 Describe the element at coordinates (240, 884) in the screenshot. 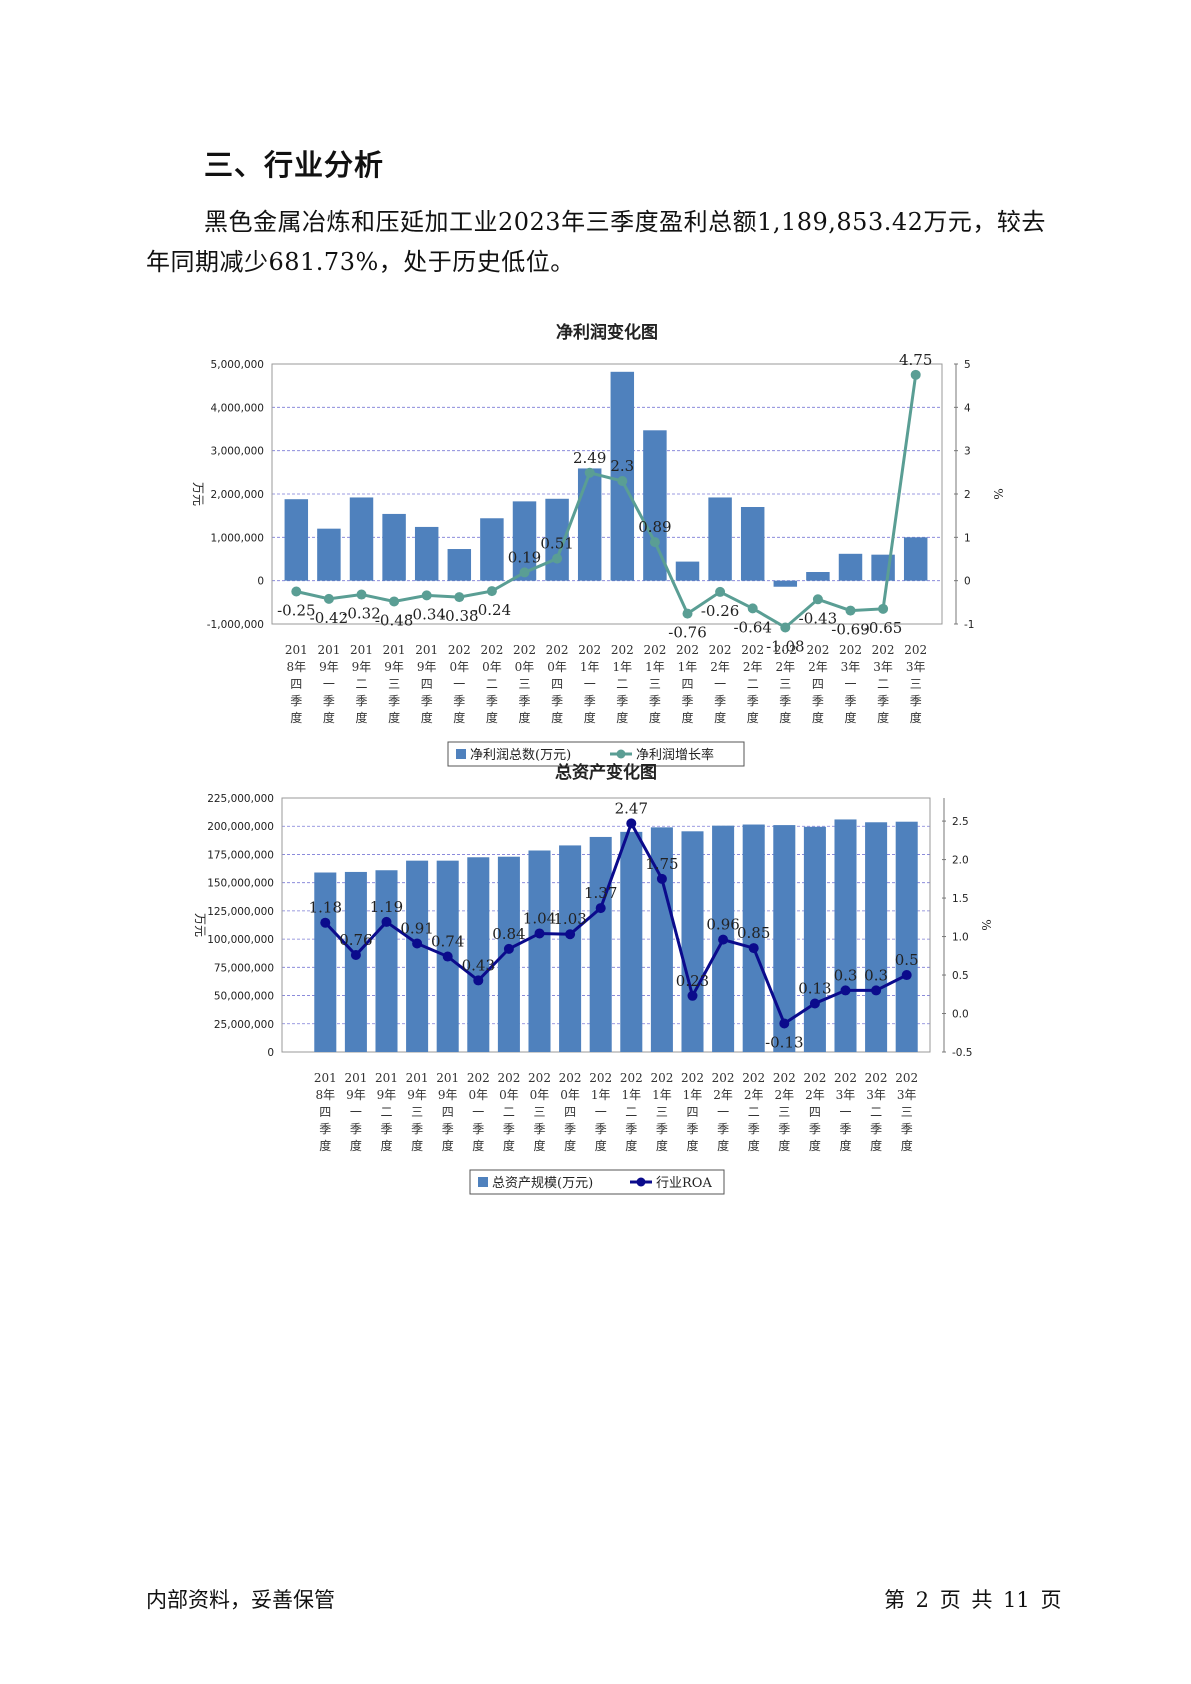

I see `left-tick-label: 150,000,000` at that location.